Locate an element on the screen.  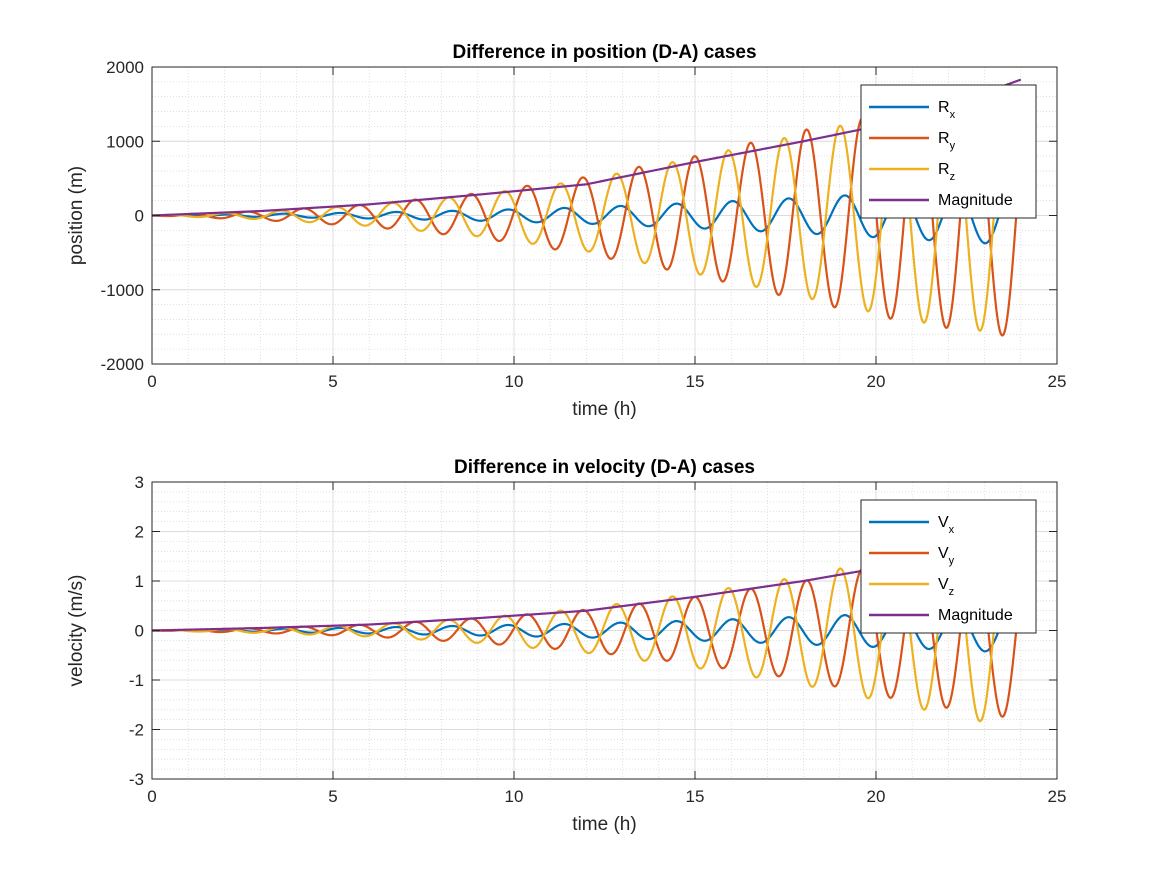
series-line-rx is located at coordinates (587, 215).